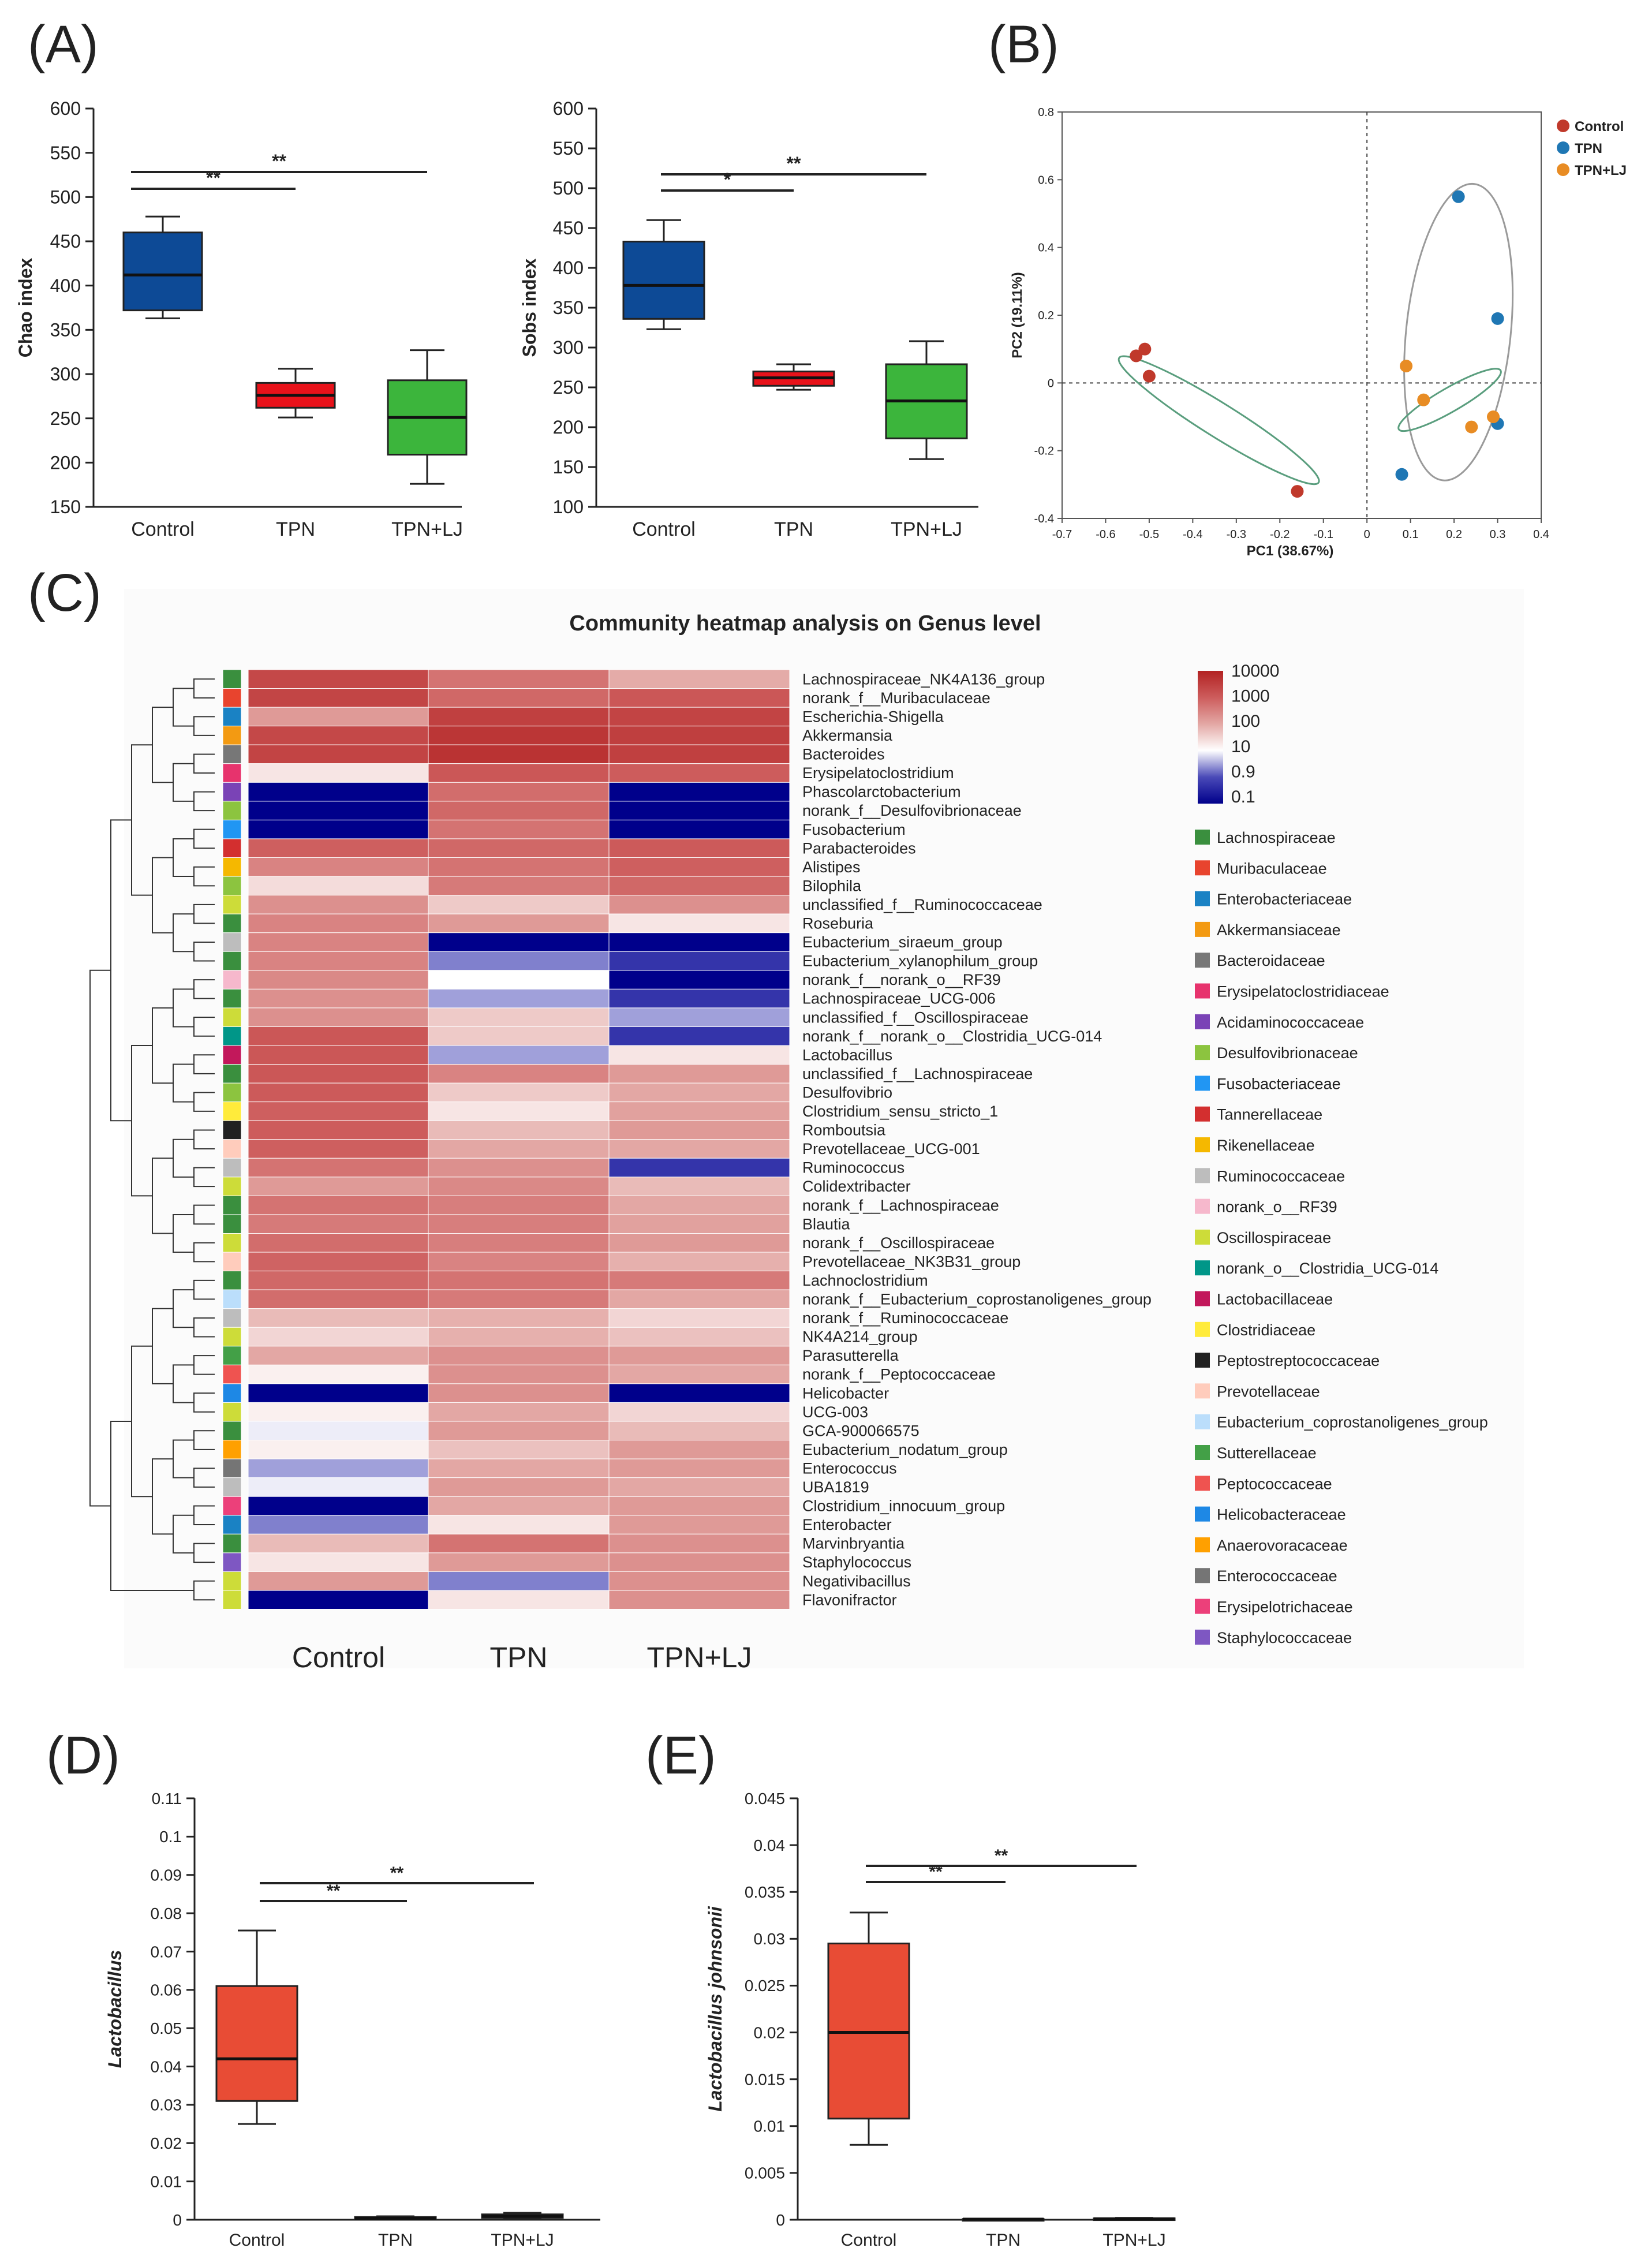 This screenshot has height=2259, width=1652. Describe the element at coordinates (1352, 1422) in the screenshot. I see `family-legend-label: Eubacterium_coprostanoligenes_group` at that location.